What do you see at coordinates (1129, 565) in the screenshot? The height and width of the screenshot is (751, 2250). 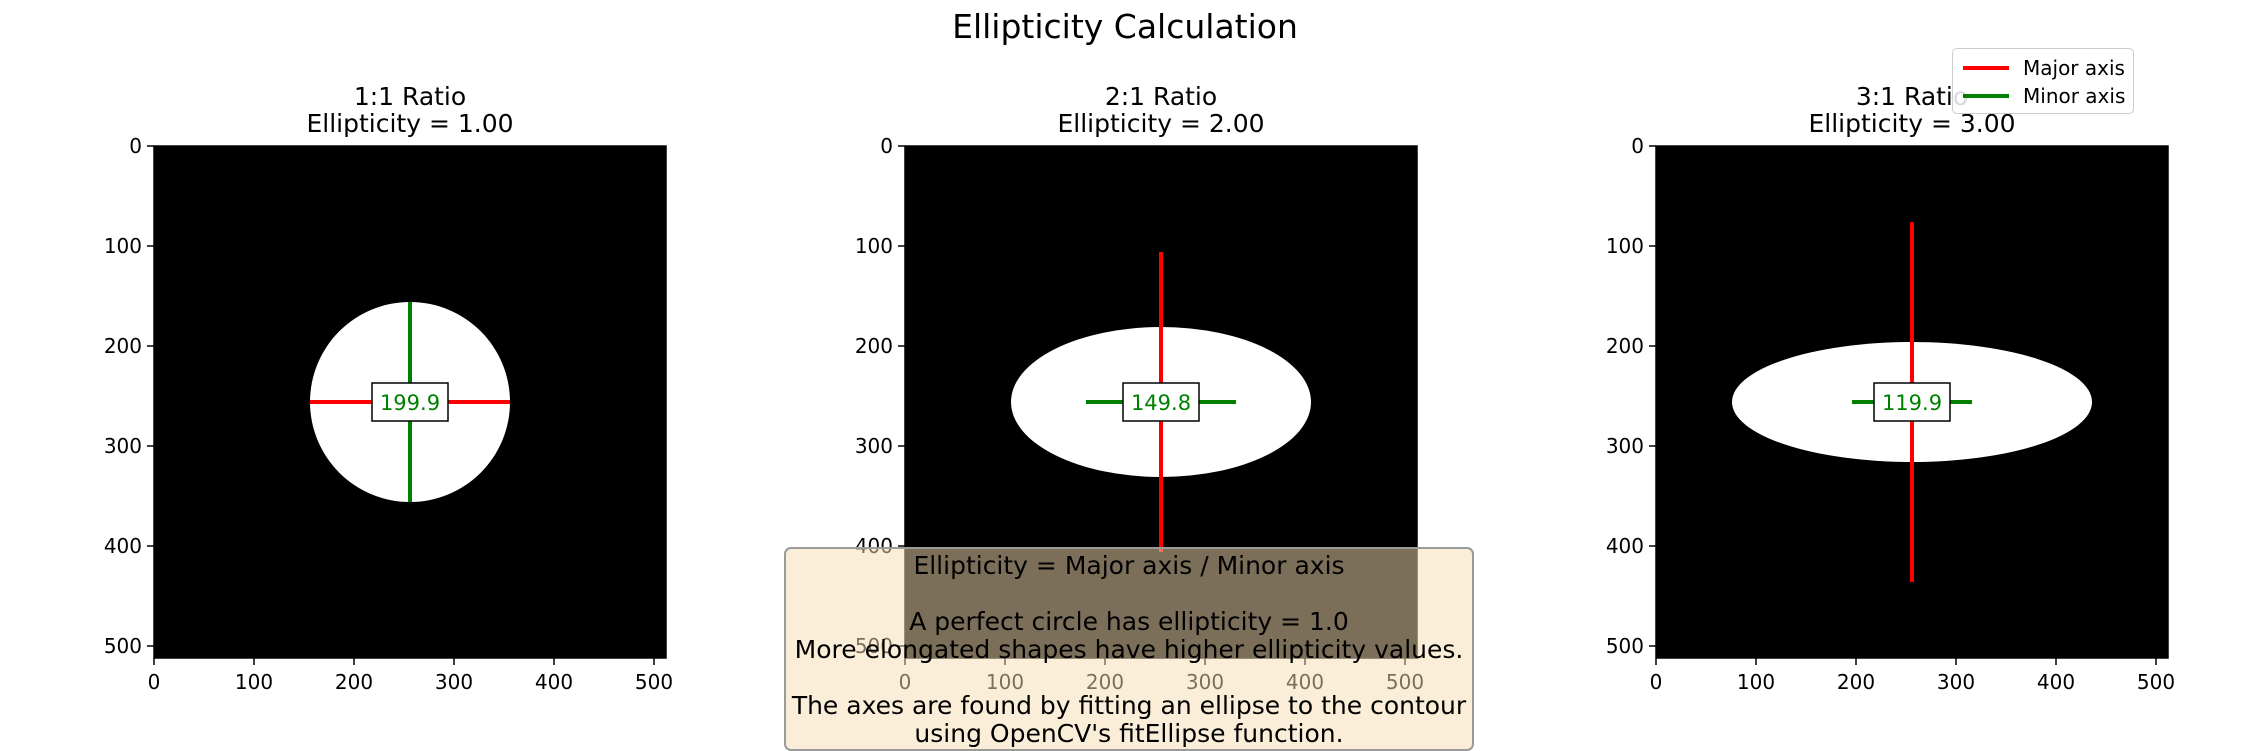 I see `note-line: Ellipticity = Major axis / Minor axis` at bounding box center [1129, 565].